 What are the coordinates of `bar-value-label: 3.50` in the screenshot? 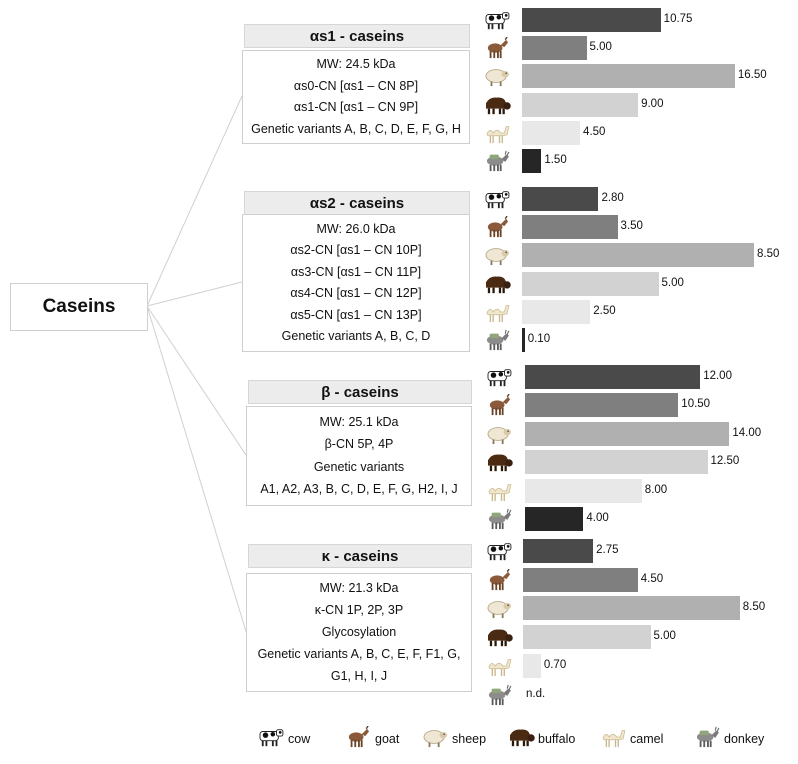 It's located at (631, 226).